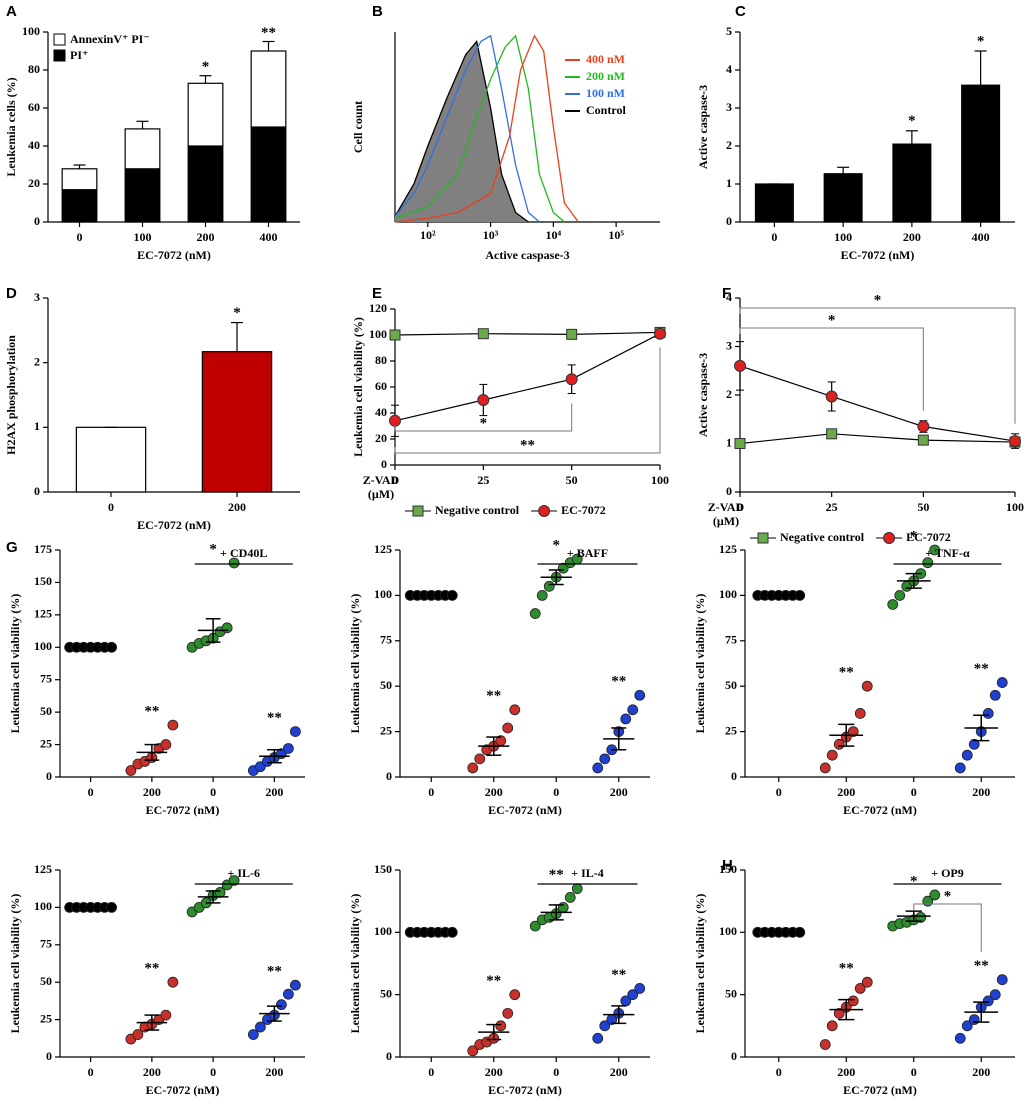 This screenshot has height=1109, width=1030. Describe the element at coordinates (605, 76) in the screenshot. I see `legend-label: 200 nM` at that location.